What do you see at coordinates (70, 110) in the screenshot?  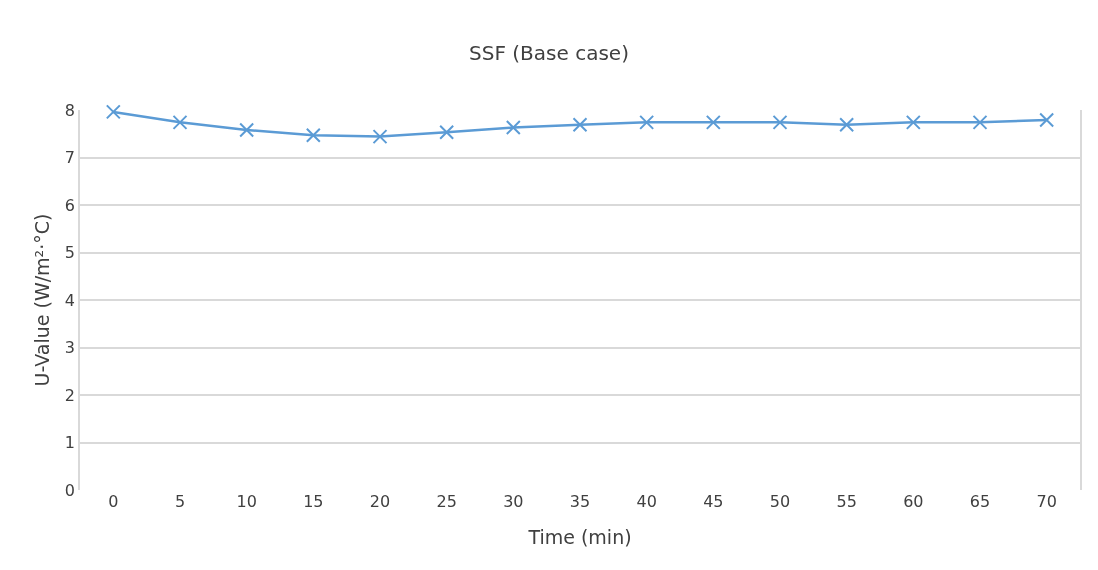 I see `y-tick-label: 8` at bounding box center [70, 110].